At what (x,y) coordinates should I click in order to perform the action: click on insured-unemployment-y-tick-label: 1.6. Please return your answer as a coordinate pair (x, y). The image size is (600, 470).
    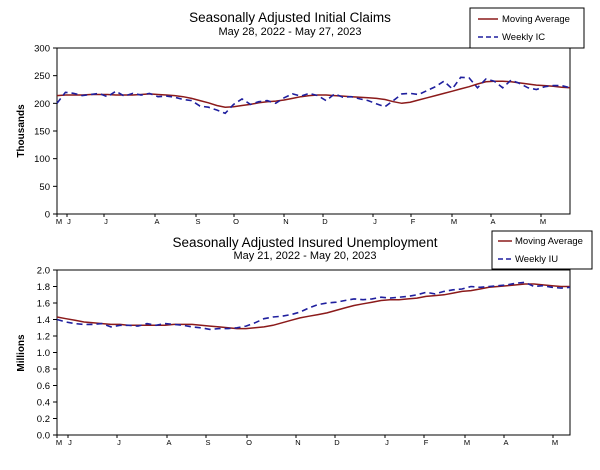
    Looking at the image, I should click on (43, 304).